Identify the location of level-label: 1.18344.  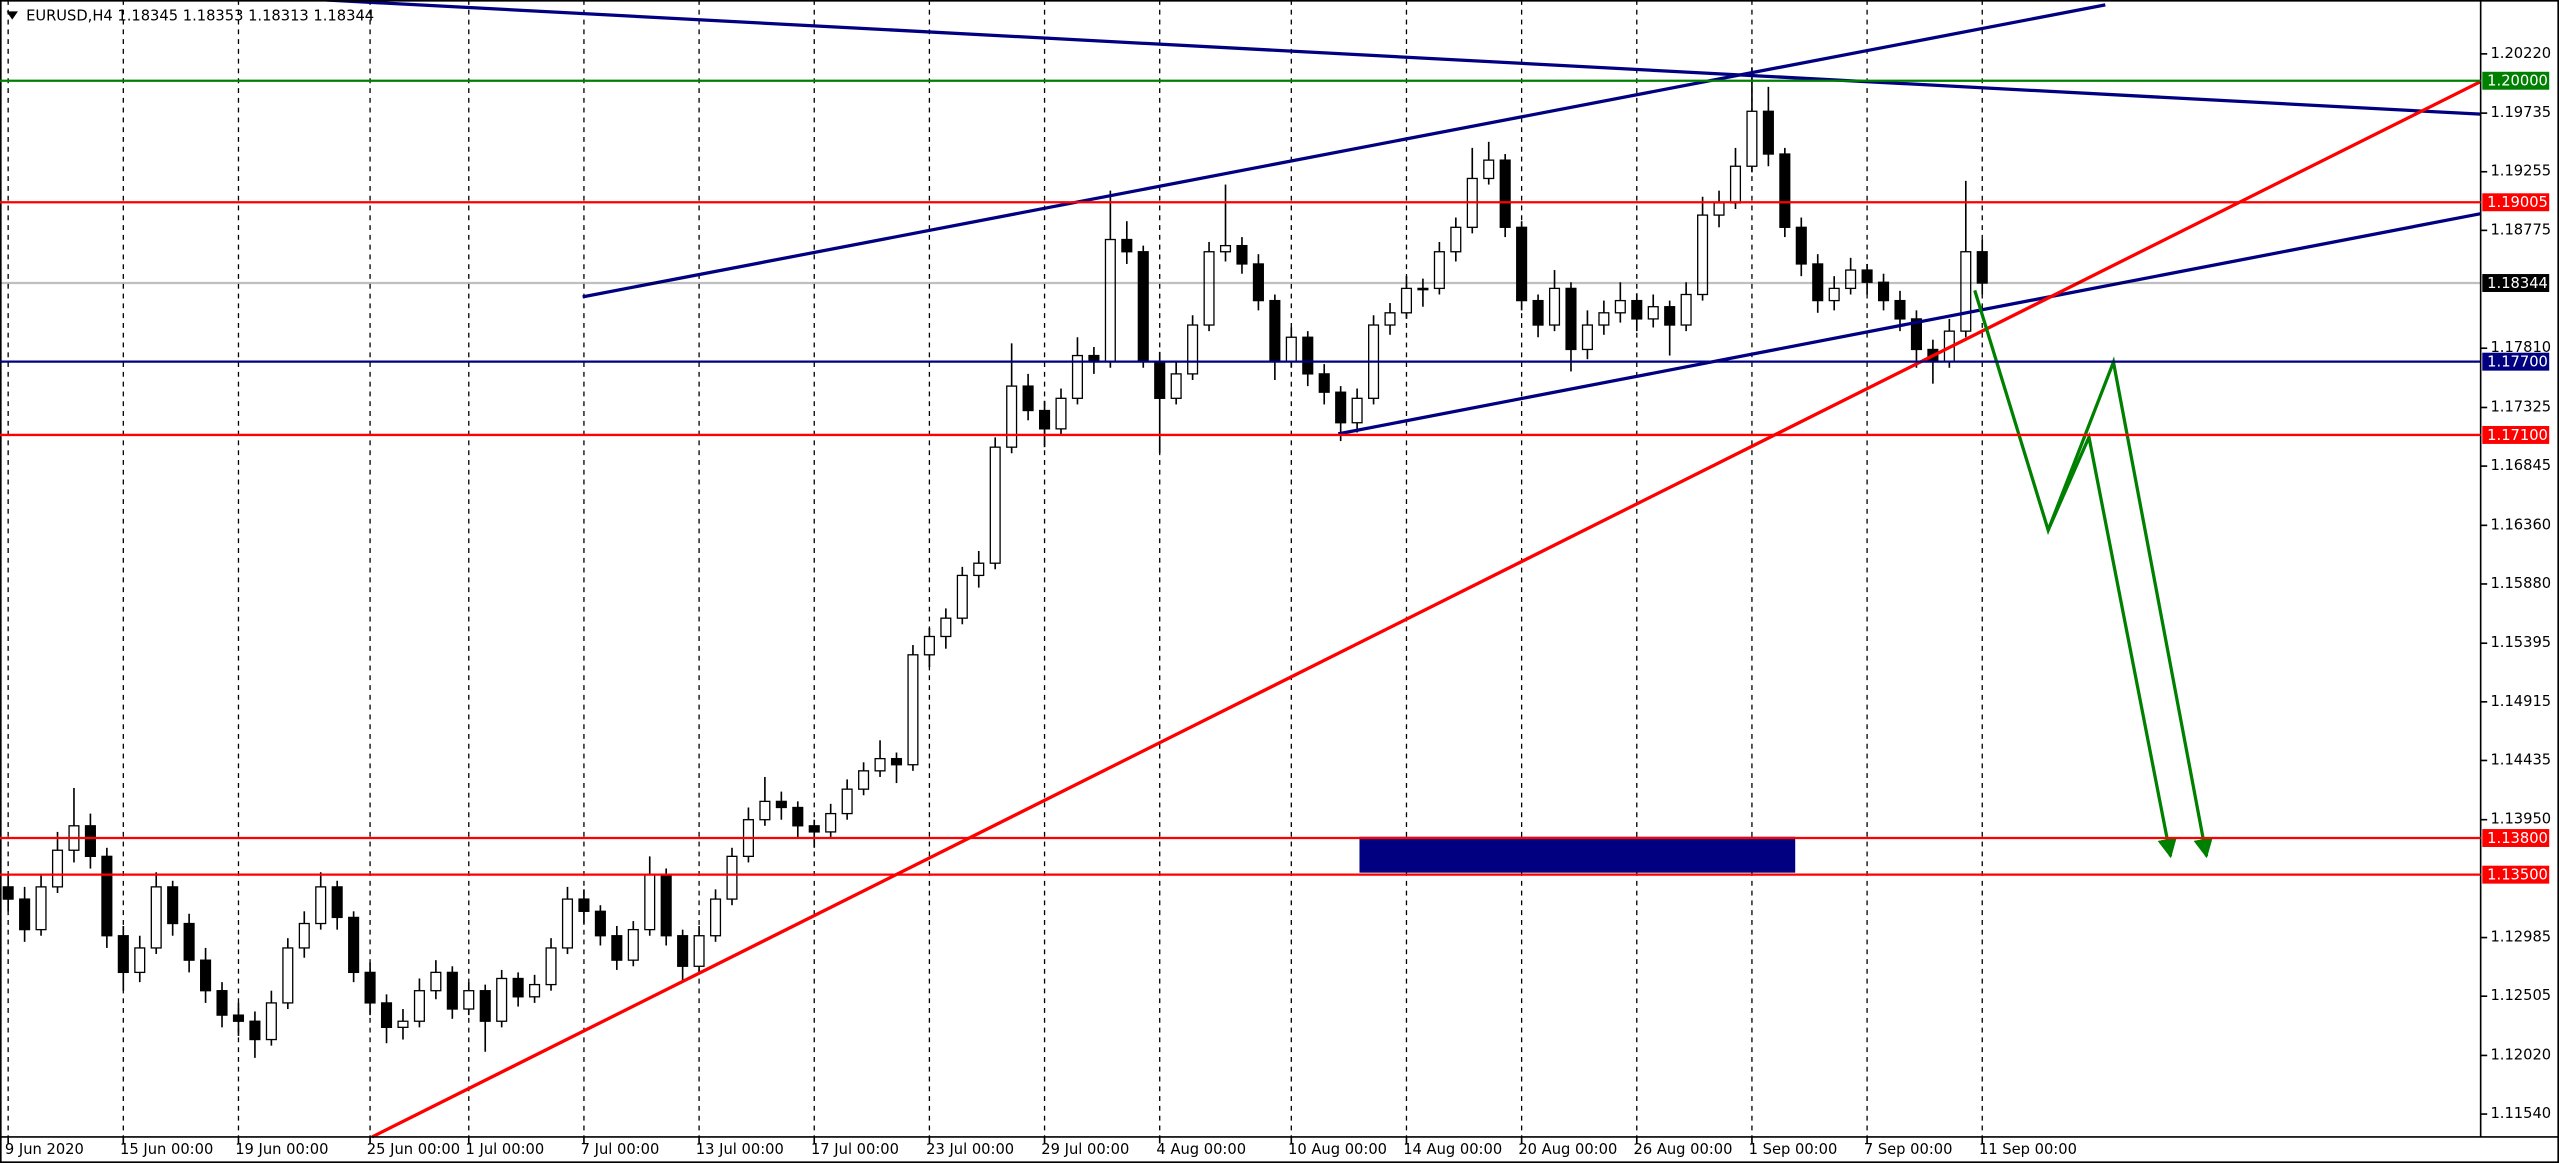
(2517, 283).